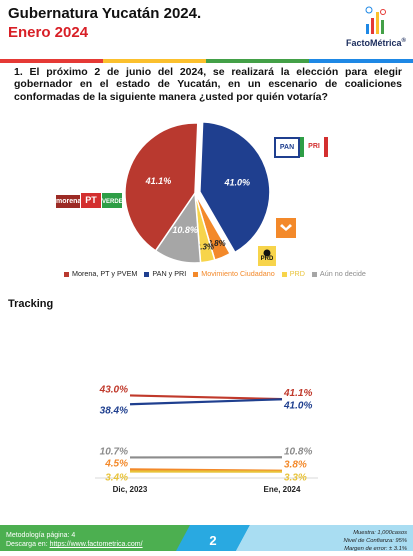 This screenshot has width=413, height=556. I want to click on download-label: Descarga en:, so click(28, 544).